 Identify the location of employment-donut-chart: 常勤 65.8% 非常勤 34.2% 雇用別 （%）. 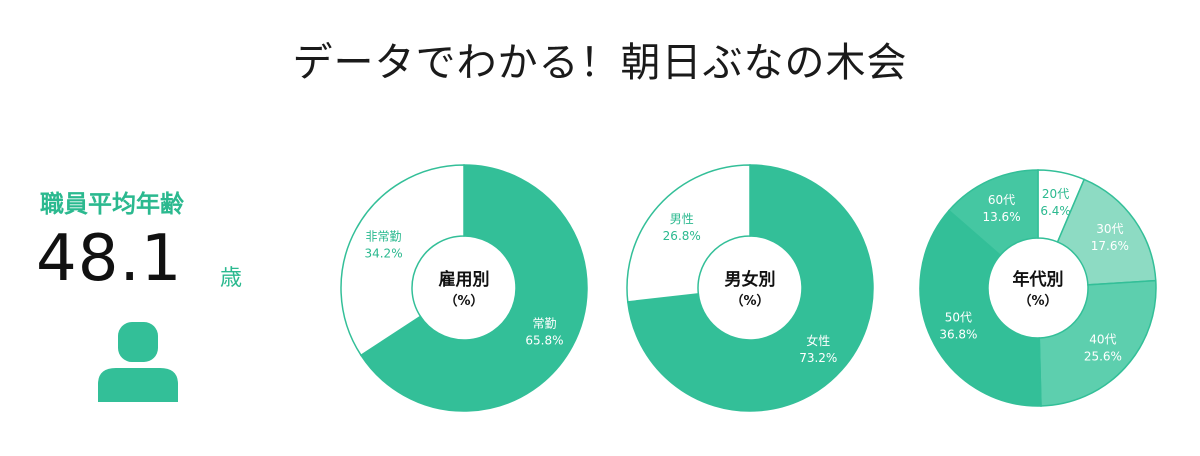
(464, 288).